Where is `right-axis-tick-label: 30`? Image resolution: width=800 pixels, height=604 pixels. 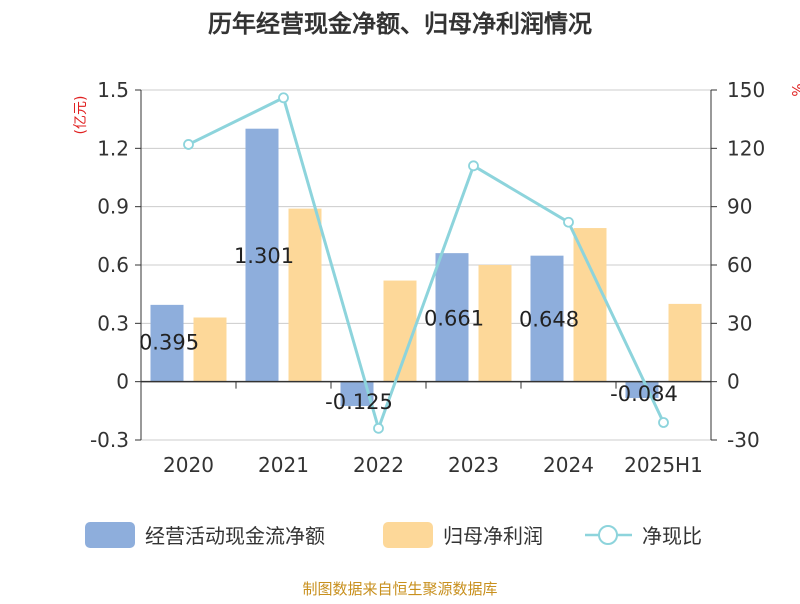 right-axis-tick-label: 30 is located at coordinates (739, 323).